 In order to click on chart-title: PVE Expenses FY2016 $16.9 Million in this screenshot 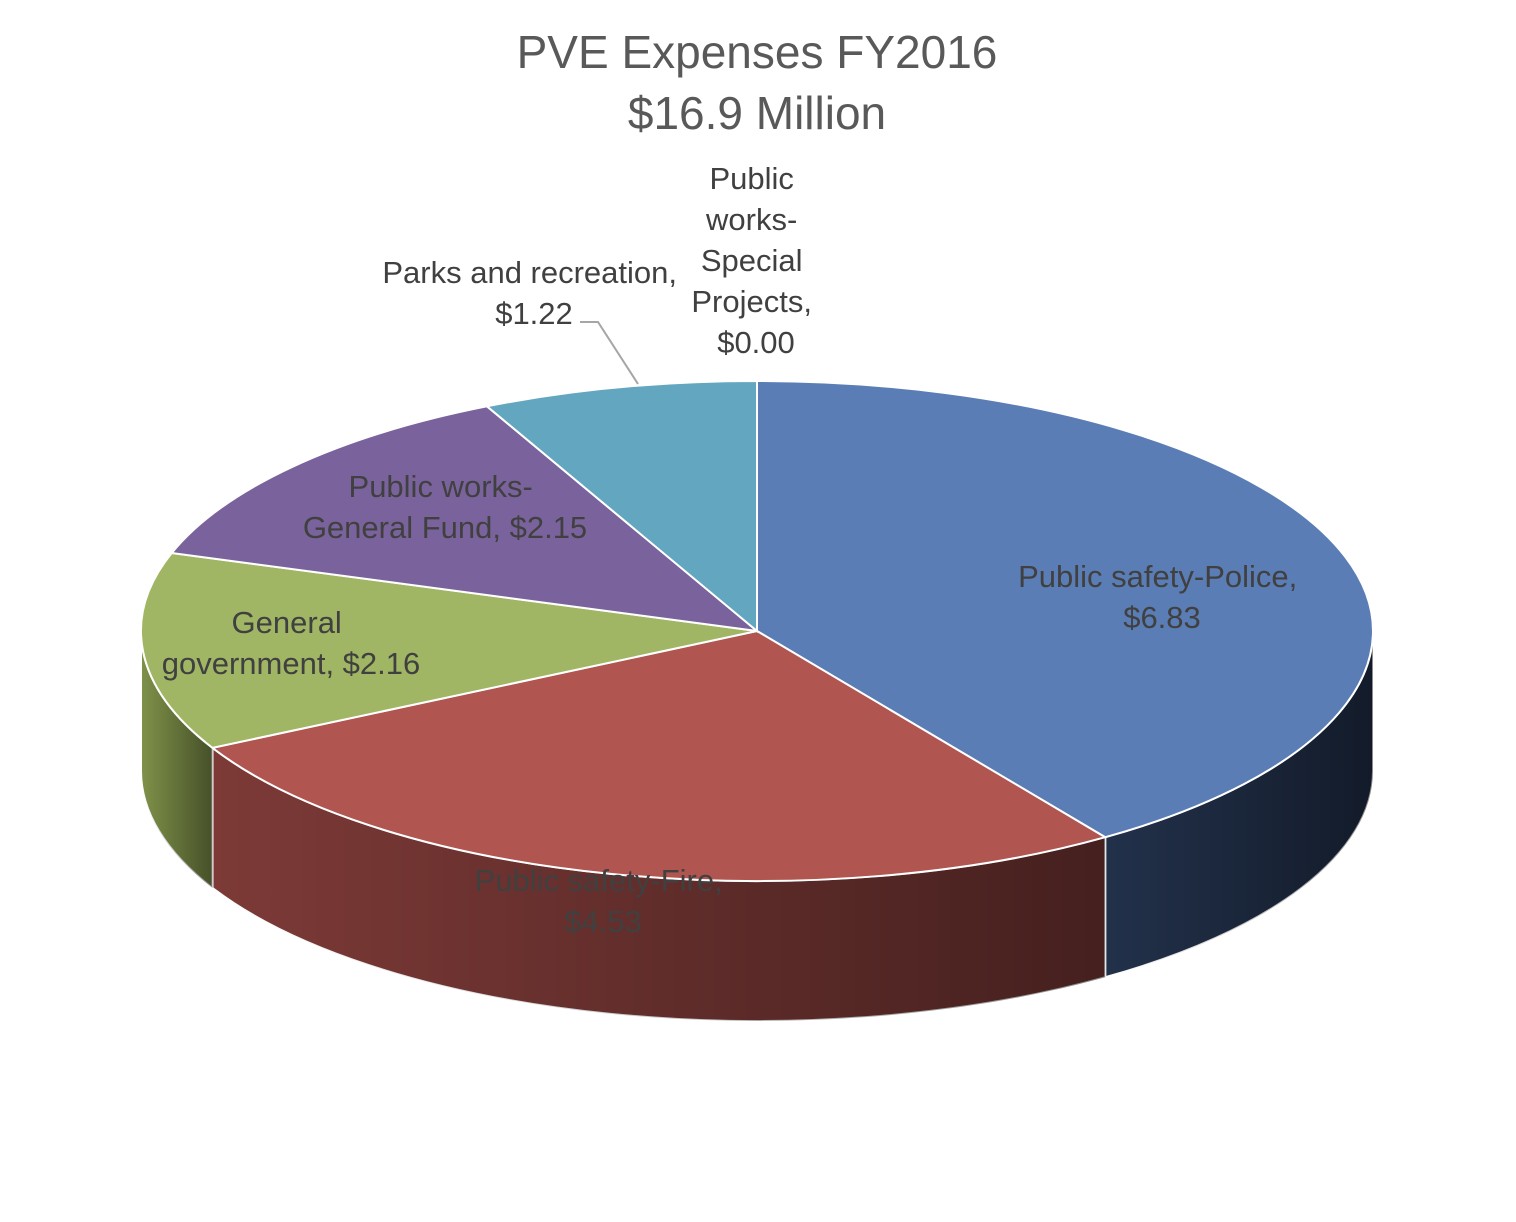, I will do `click(757, 82)`.